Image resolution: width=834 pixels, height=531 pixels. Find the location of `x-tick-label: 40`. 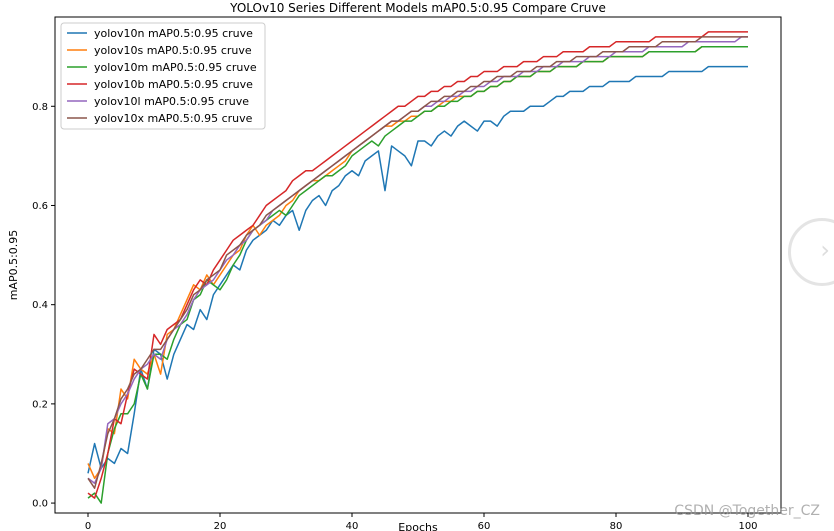

x-tick-label: 40 is located at coordinates (352, 526).